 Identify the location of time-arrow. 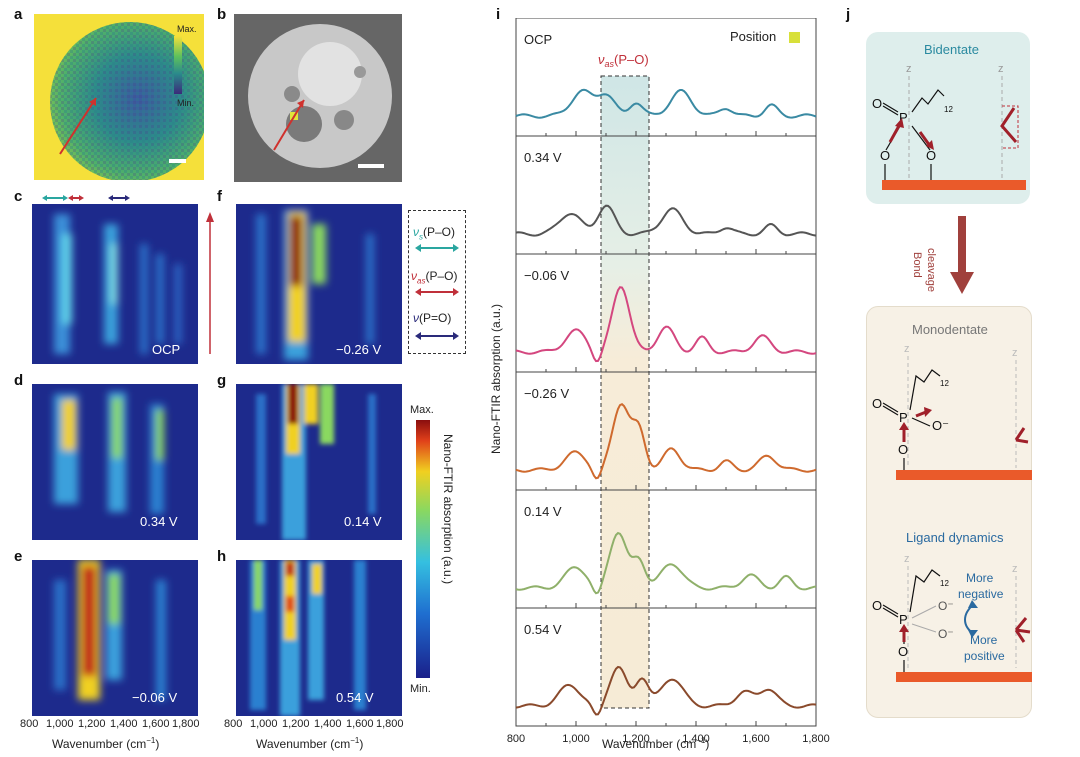
(210, 283).